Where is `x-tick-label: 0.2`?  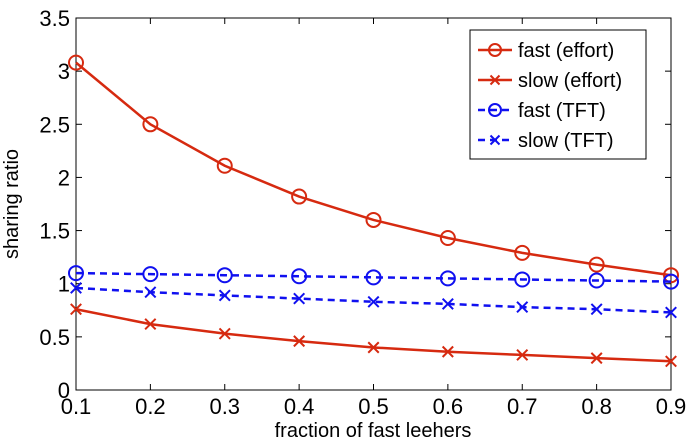
x-tick-label: 0.2 is located at coordinates (150, 406).